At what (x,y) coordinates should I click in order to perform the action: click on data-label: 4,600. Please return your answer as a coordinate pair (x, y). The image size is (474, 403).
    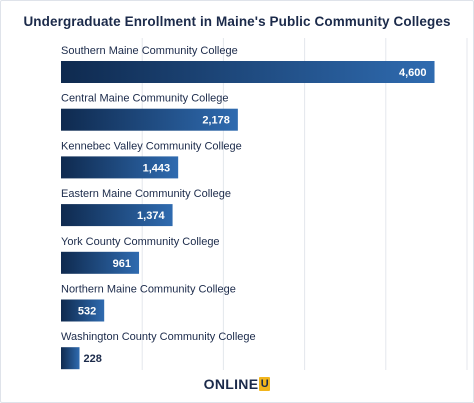
    Looking at the image, I should click on (413, 73).